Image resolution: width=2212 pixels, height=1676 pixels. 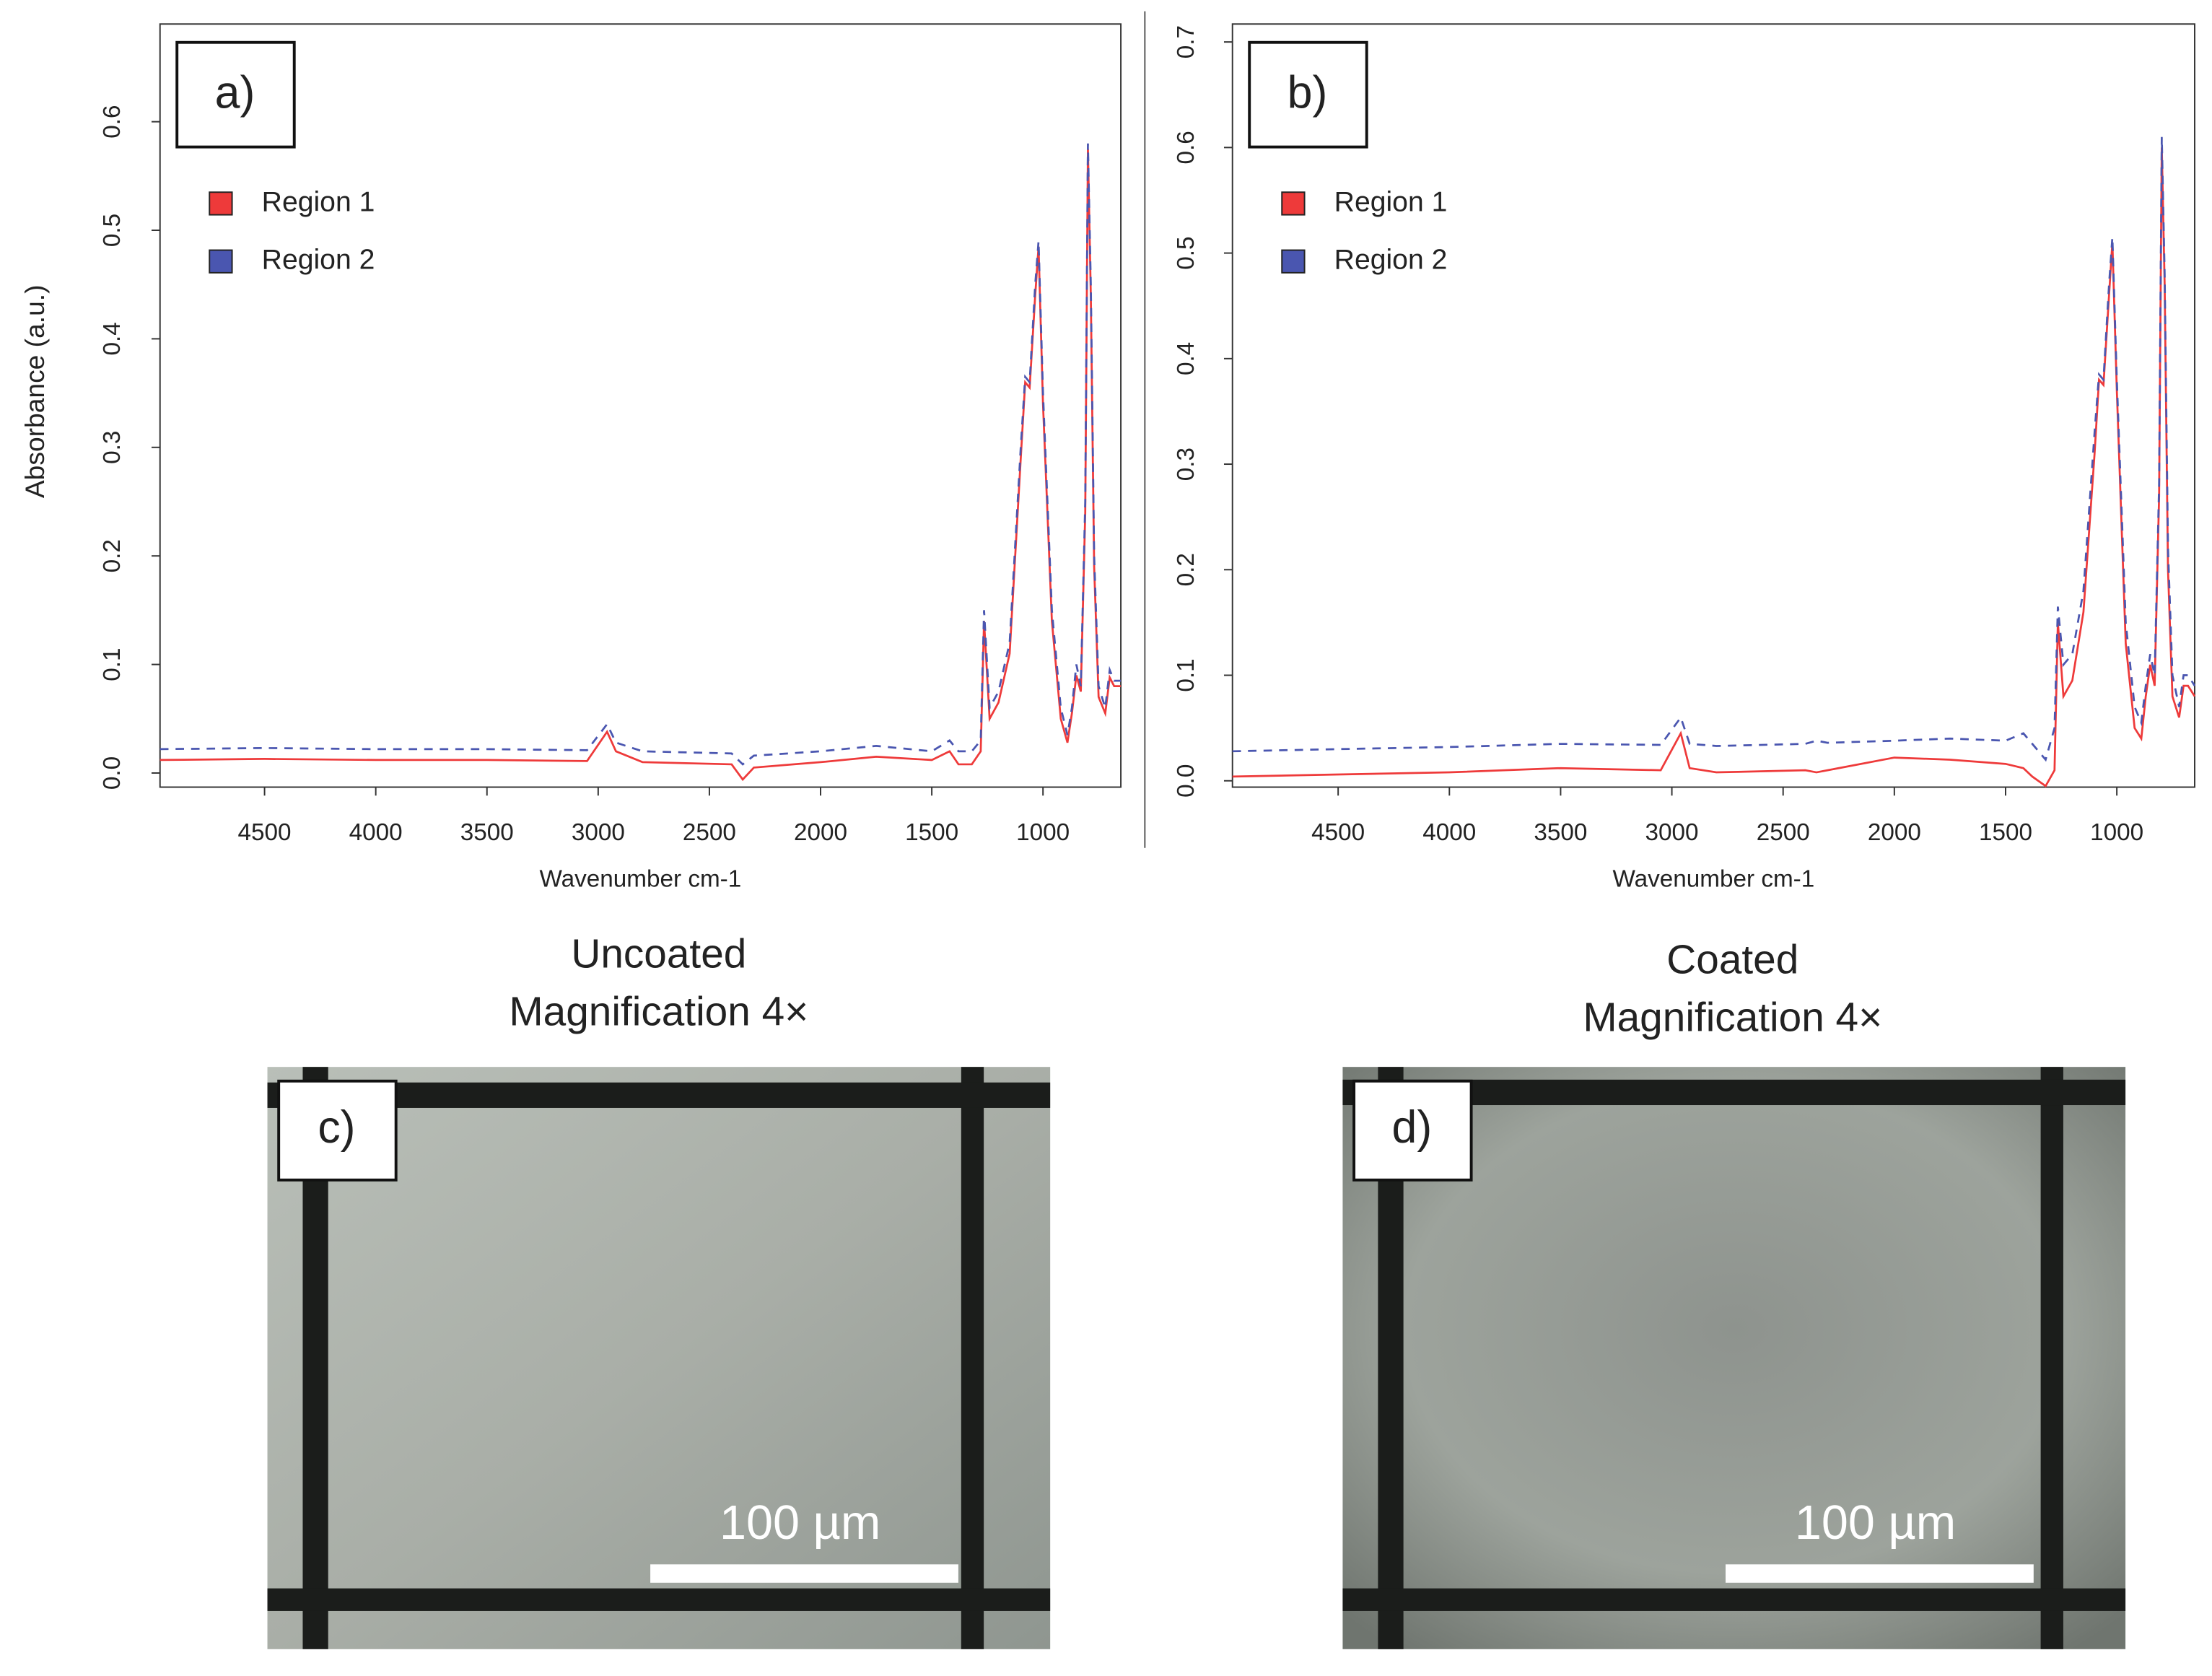 I want to click on panel-label: c), so click(x=336, y=1127).